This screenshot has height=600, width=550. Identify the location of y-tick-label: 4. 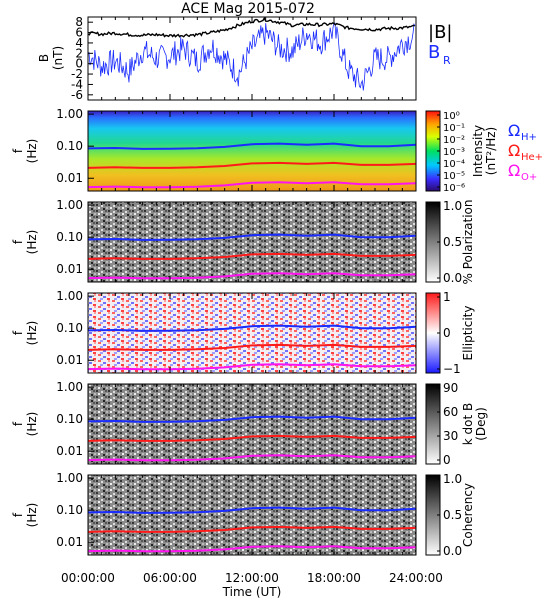
(79, 43).